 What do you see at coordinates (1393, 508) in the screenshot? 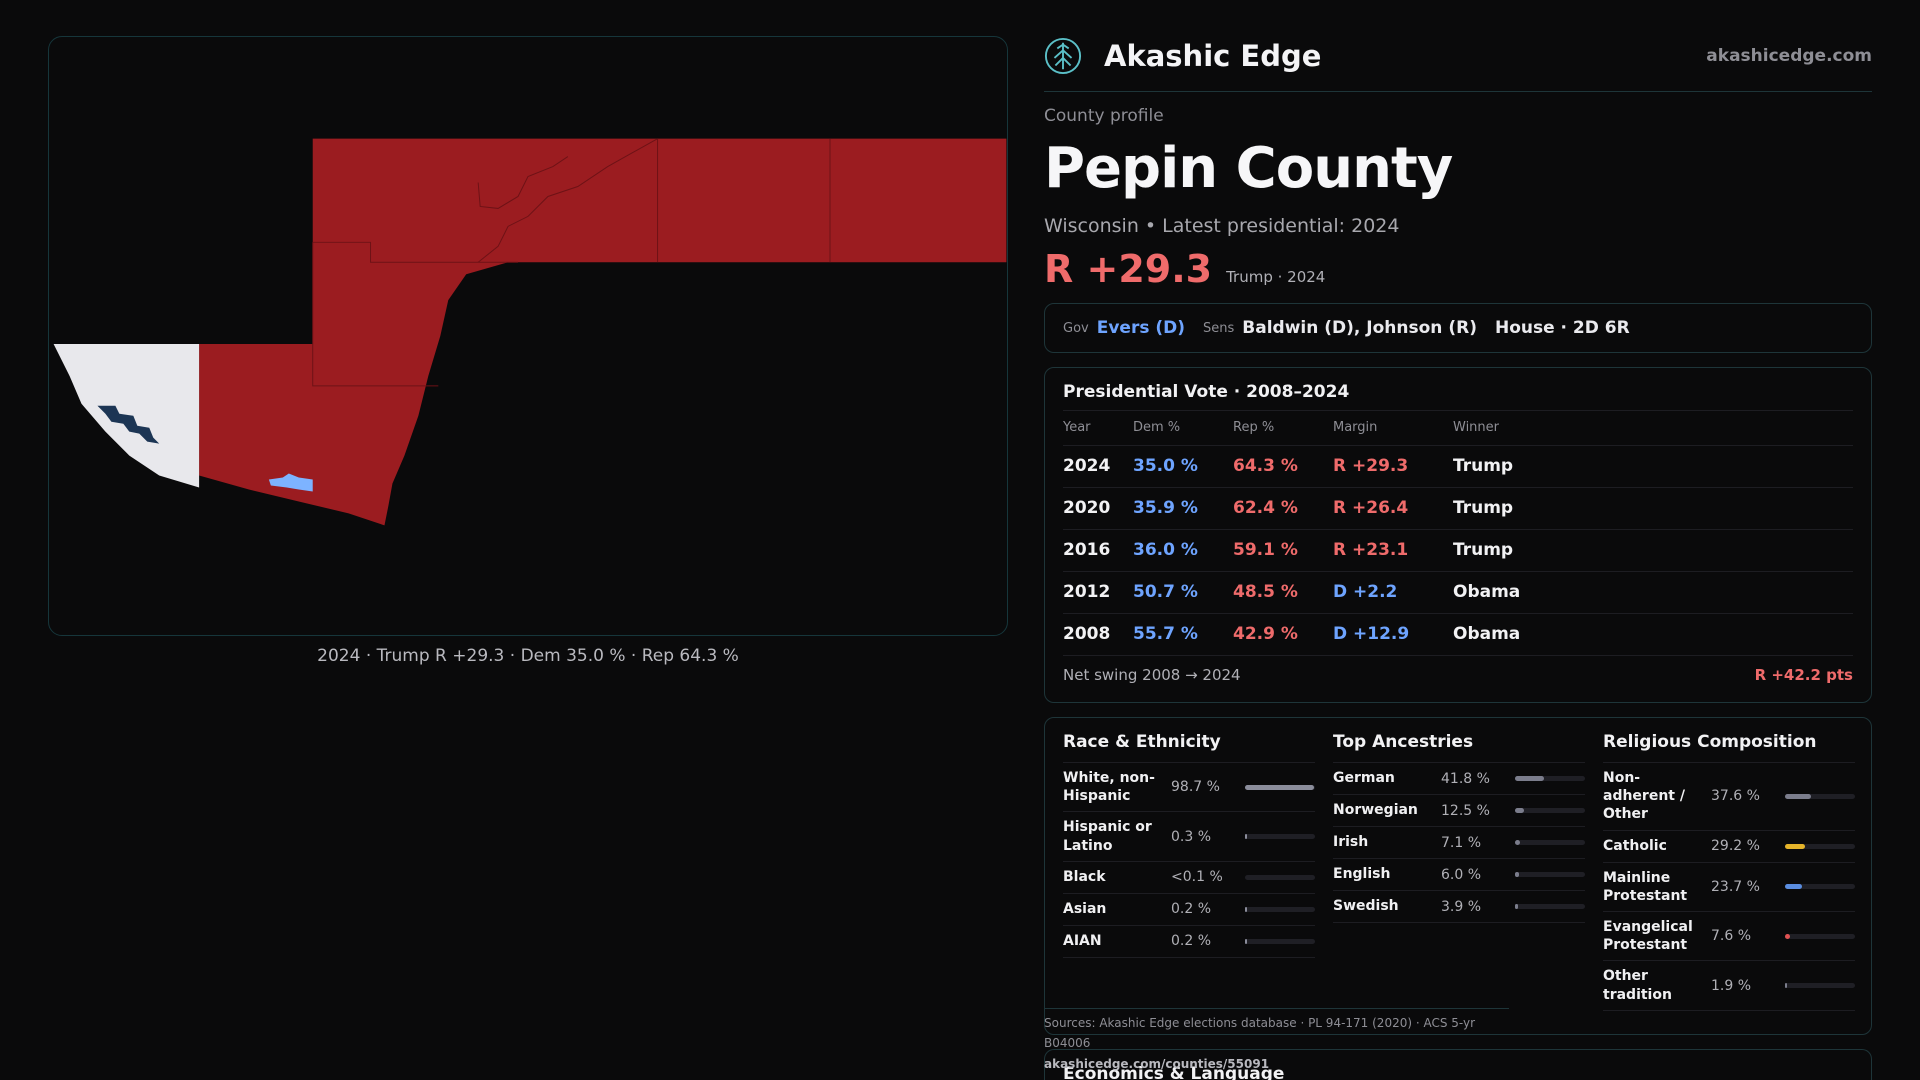
I see `margin-cell: R +26.4` at bounding box center [1393, 508].